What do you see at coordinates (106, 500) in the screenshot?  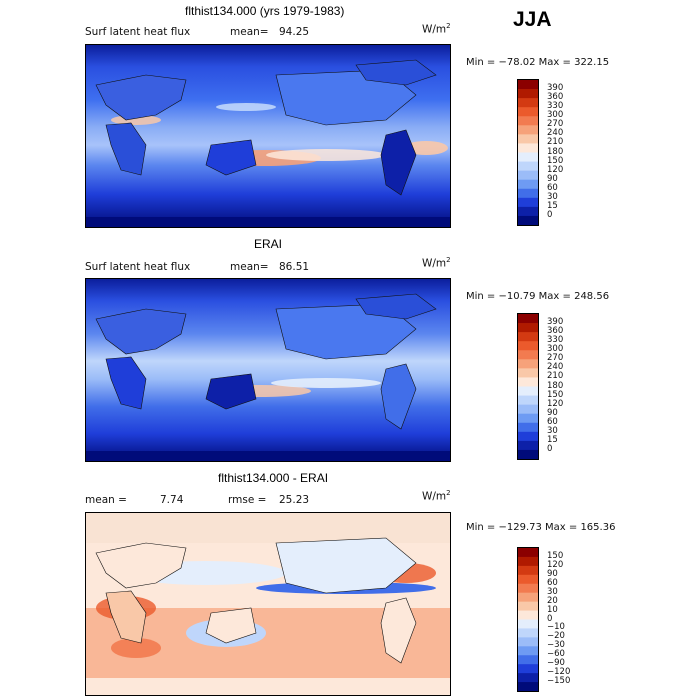 I see `panel-3-mean-label: mean =` at bounding box center [106, 500].